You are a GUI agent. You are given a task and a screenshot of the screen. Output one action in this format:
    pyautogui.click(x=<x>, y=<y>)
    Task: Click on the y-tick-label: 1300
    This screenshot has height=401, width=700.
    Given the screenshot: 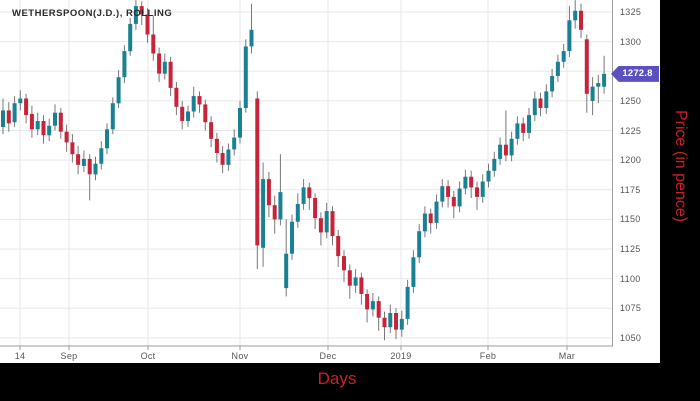 What is the action you would take?
    pyautogui.click(x=631, y=41)
    